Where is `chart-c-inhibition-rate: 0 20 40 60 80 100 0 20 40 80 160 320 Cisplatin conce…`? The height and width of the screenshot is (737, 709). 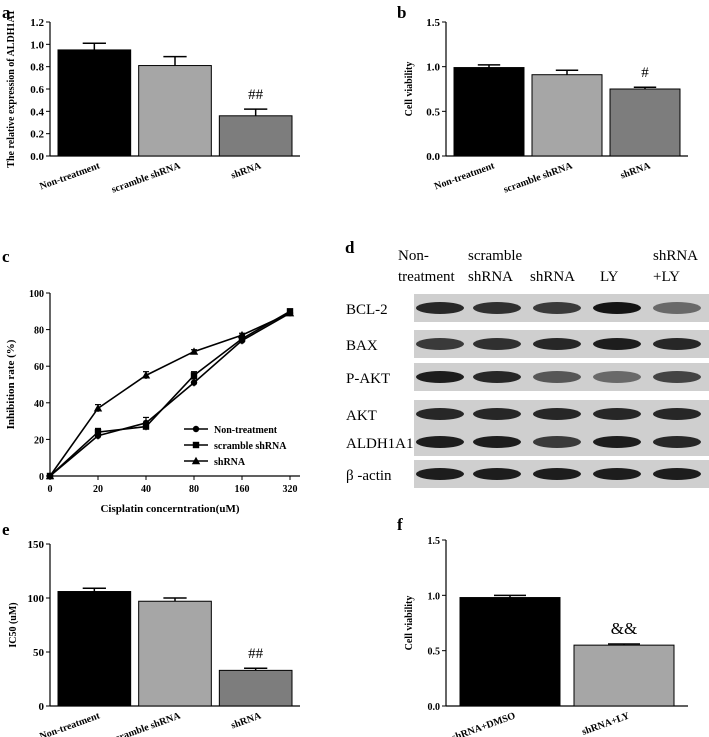 chart-c-inhibition-rate: 0 20 40 60 80 100 0 20 40 80 160 320 Cisplatin conce… is located at coordinates (152, 402).